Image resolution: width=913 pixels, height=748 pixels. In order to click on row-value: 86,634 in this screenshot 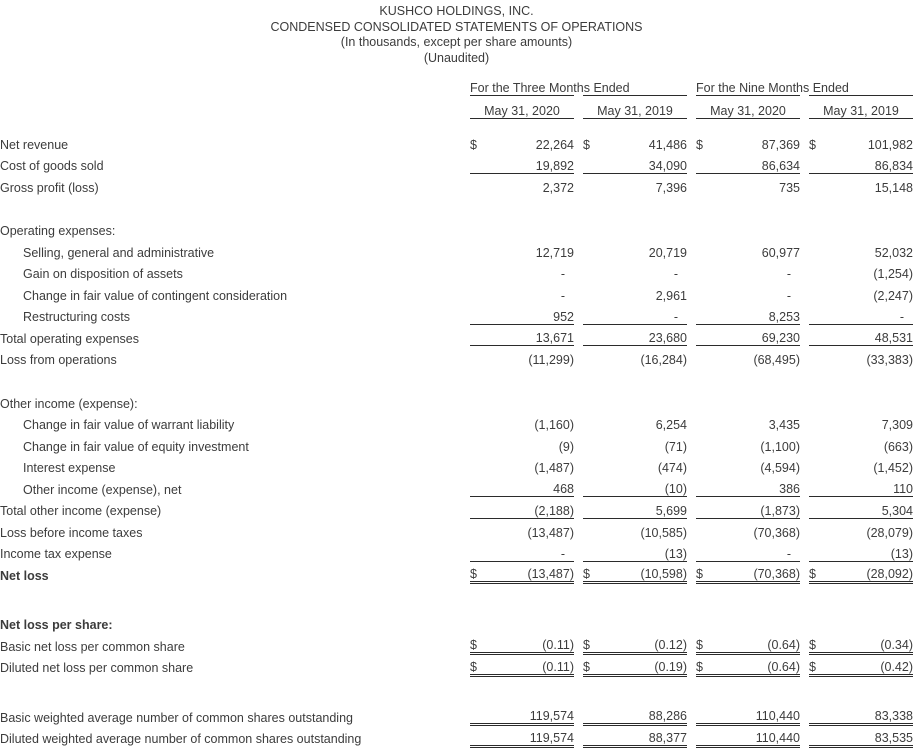, I will do `click(759, 162)`.